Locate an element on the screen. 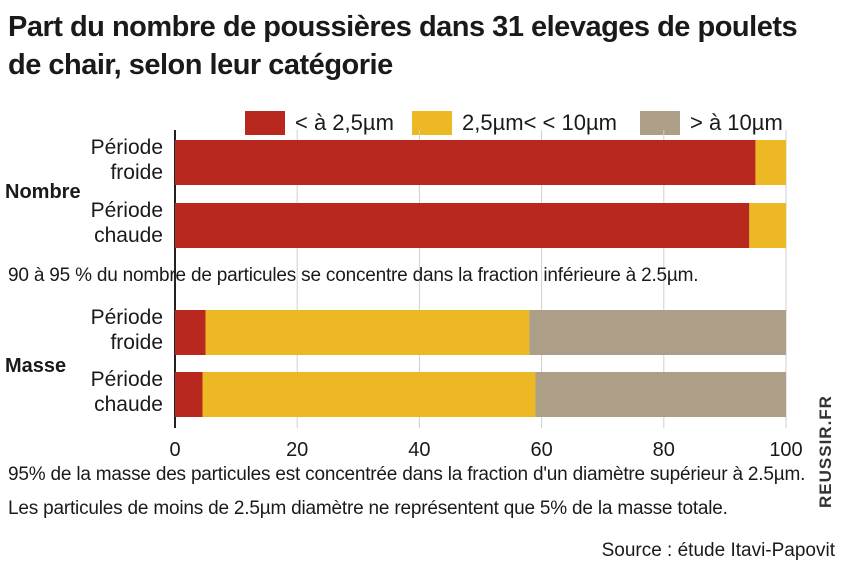 The image size is (855, 576). x-tick-label-100: 100 is located at coordinates (785, 450).